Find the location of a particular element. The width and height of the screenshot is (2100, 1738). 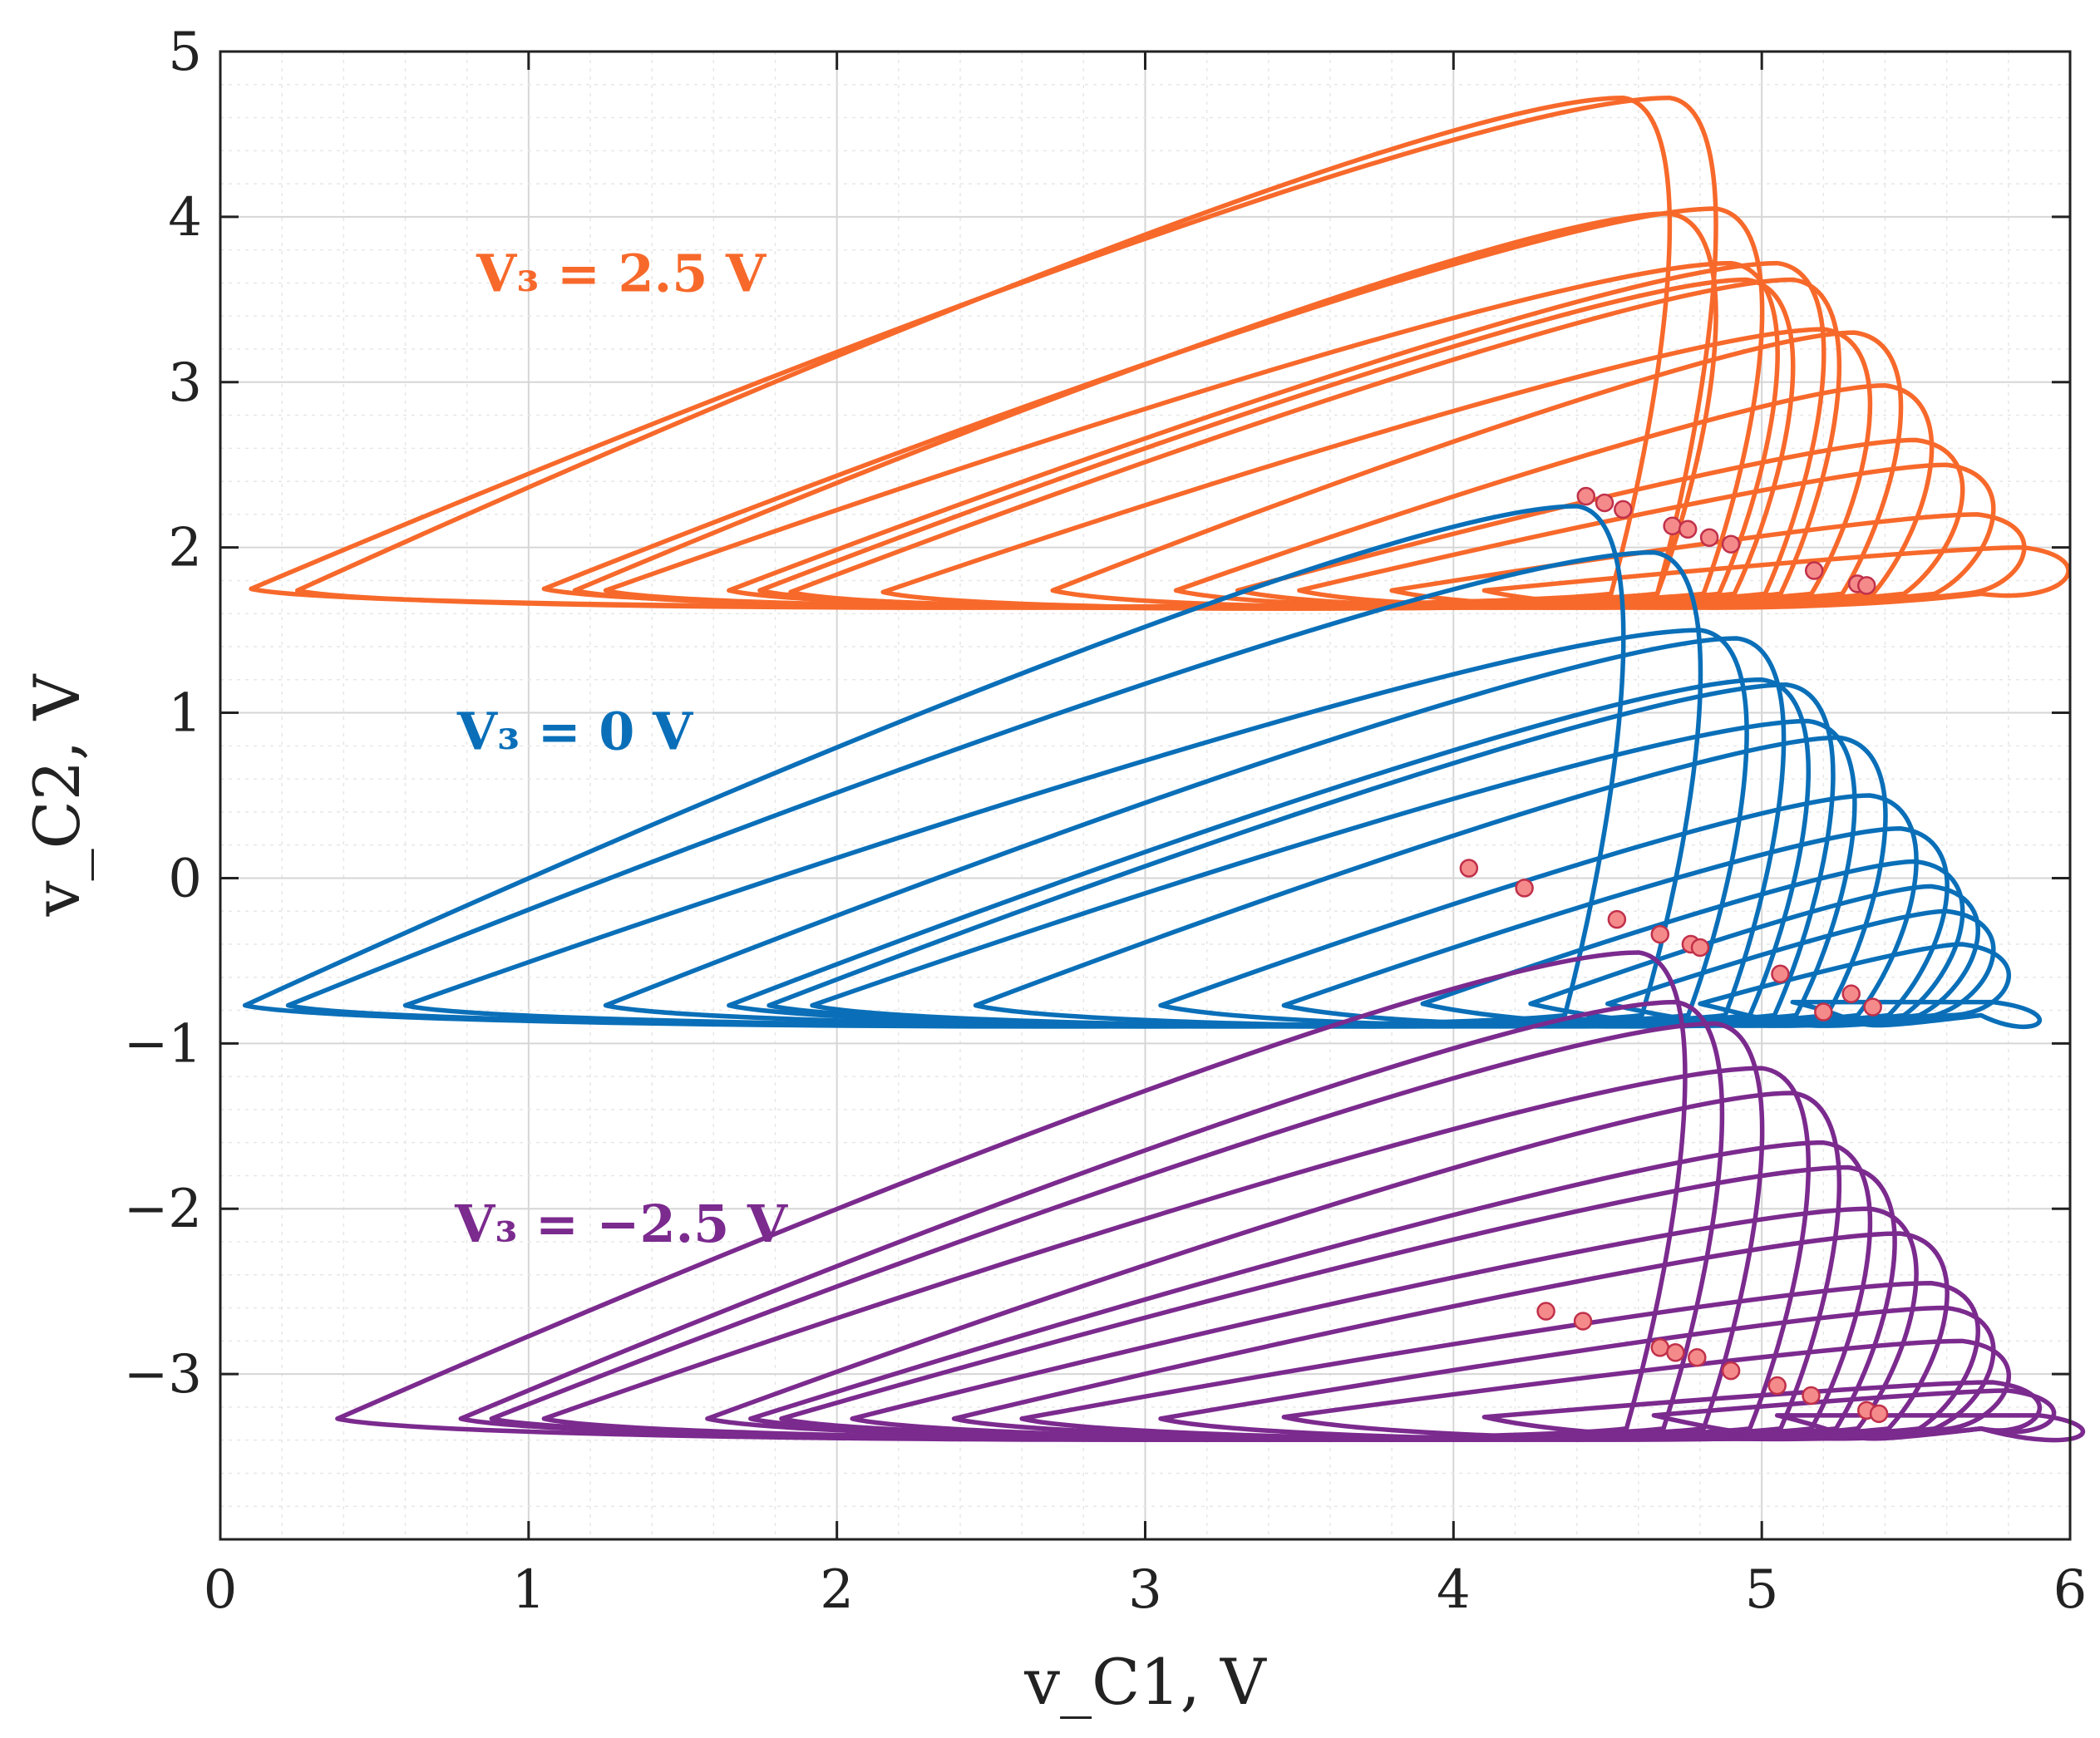

y-tick-label: 5 is located at coordinates (185, 52).